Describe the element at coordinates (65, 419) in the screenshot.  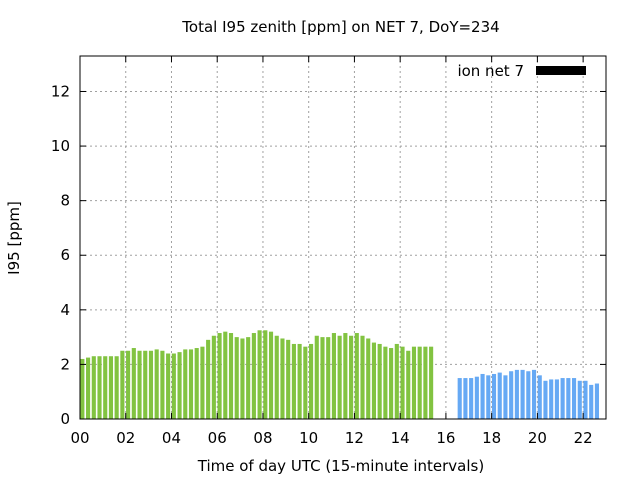
I see `y-tick-label: 0` at that location.